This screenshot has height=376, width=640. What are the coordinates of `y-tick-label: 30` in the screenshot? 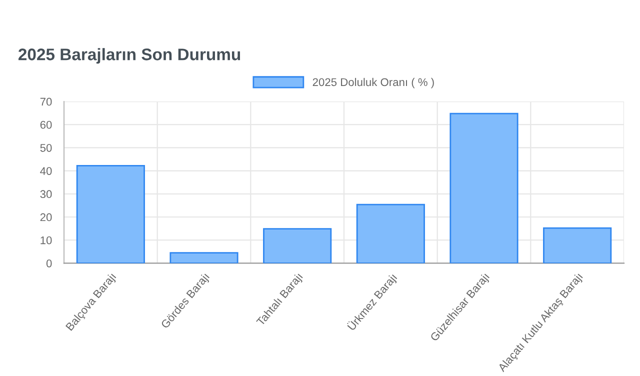 It's located at (46, 194).